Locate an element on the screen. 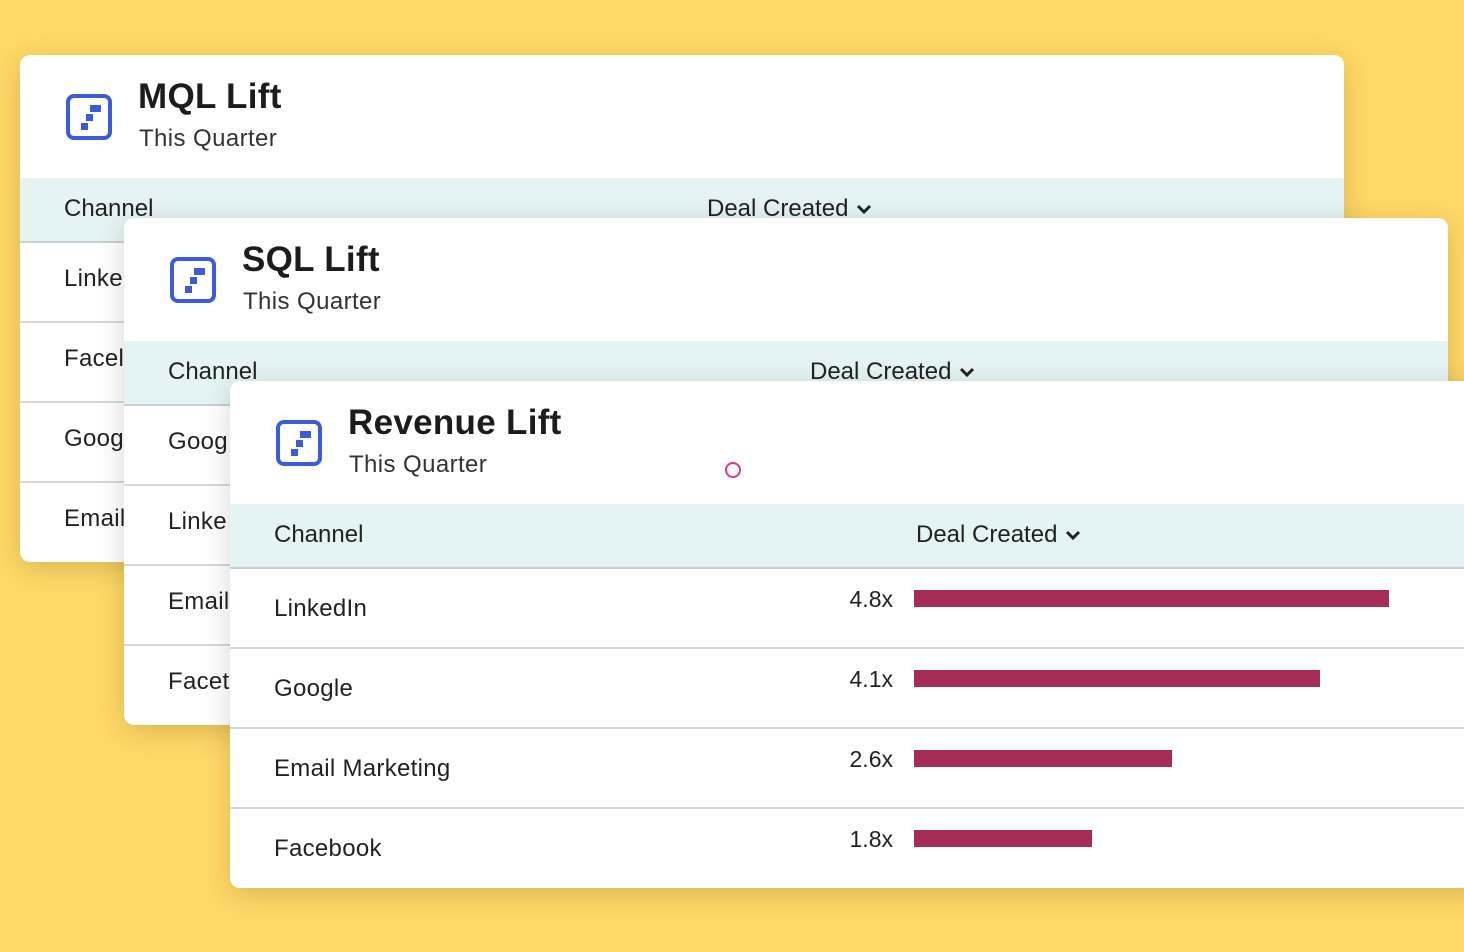 The width and height of the screenshot is (1464, 952). table-row: Email is located at coordinates (682, 522).